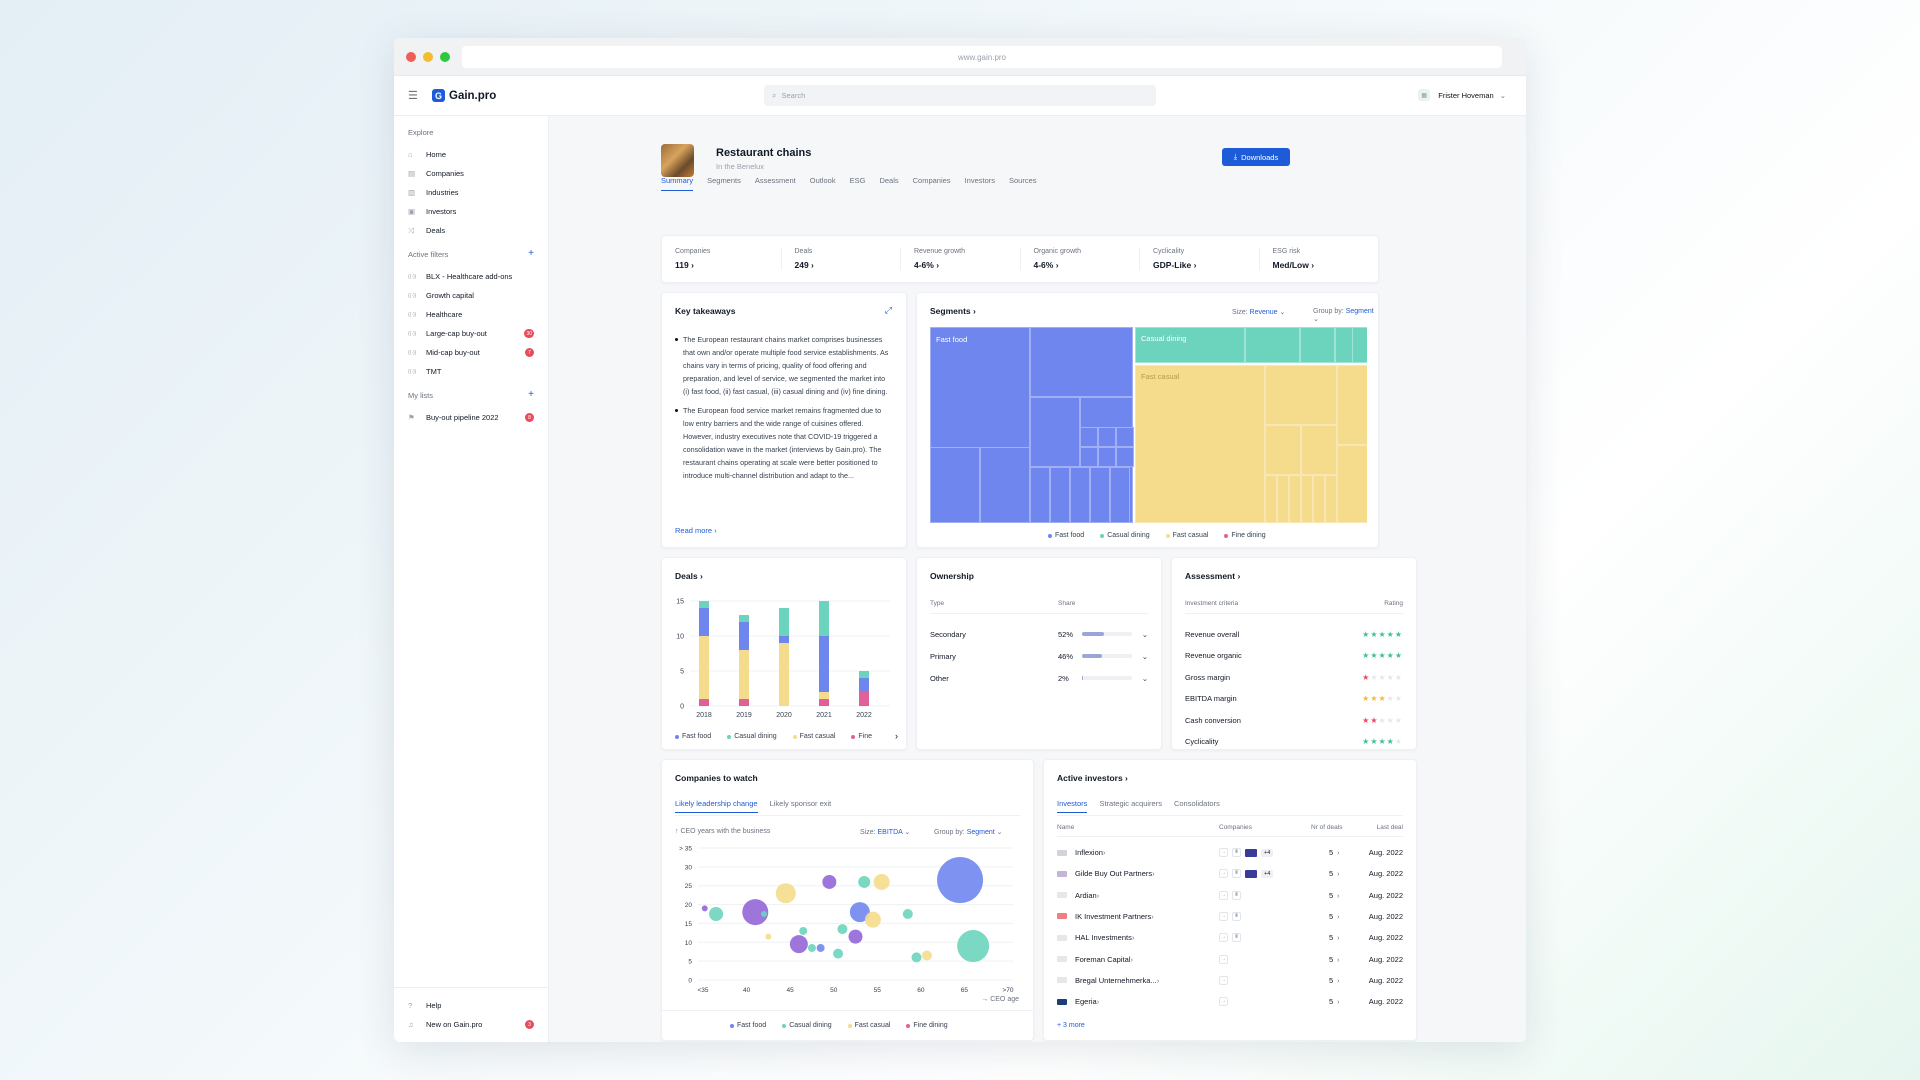 The width and height of the screenshot is (1920, 1080). What do you see at coordinates (1318, 259) in the screenshot?
I see `kpi-item: ESG risk Med/Low ›` at bounding box center [1318, 259].